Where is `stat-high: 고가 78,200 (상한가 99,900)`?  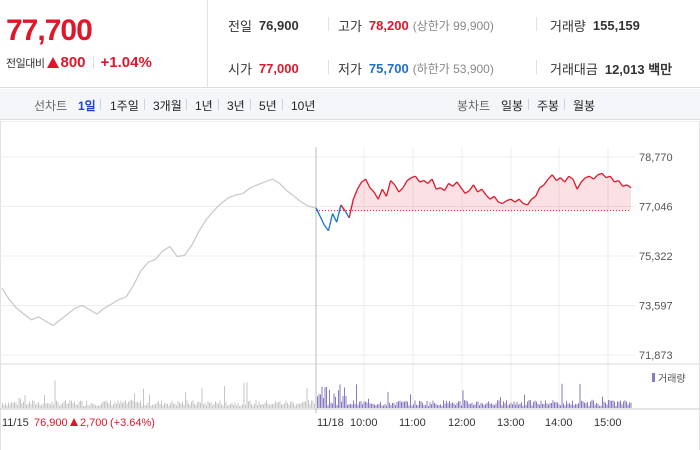 stat-high: 고가 78,200 (상한가 99,900) is located at coordinates (416, 25).